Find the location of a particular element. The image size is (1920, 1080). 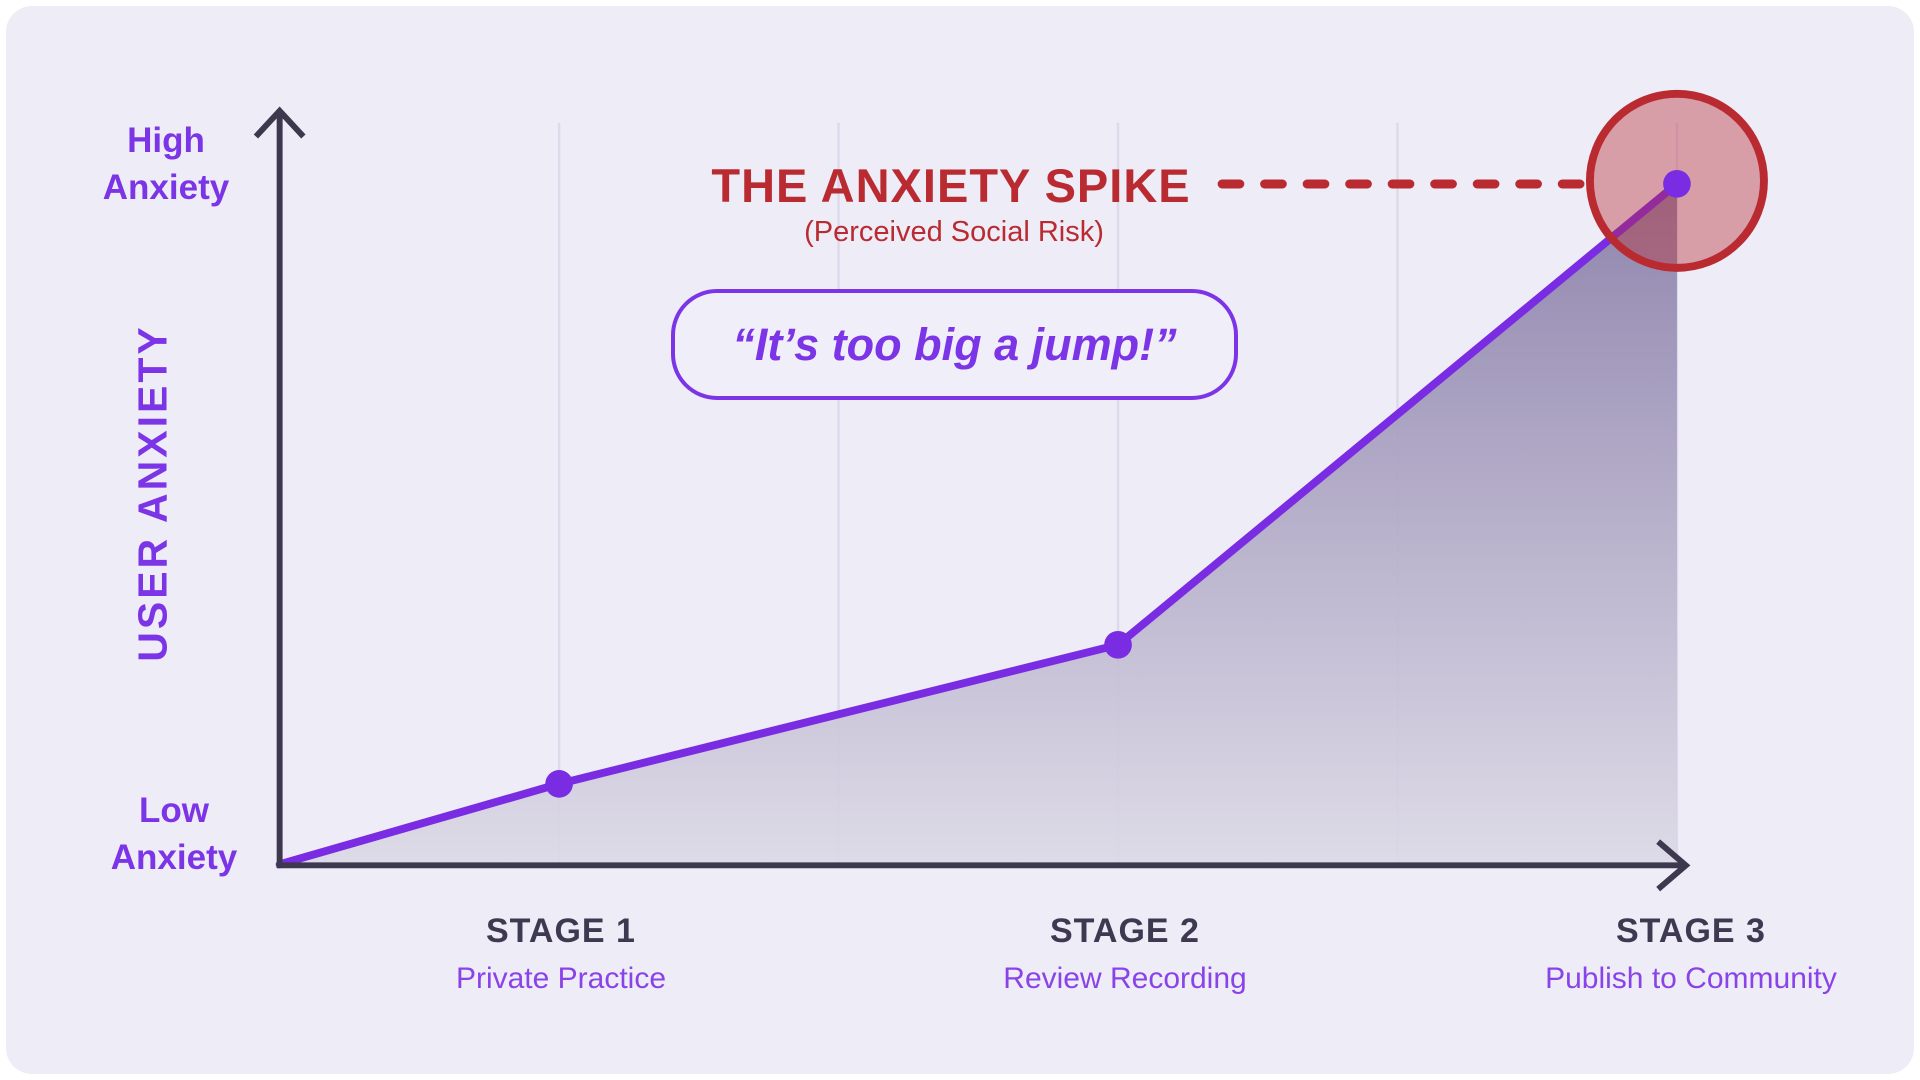

quote-bubble: “It’s too big a jump!” is located at coordinates (954, 344).